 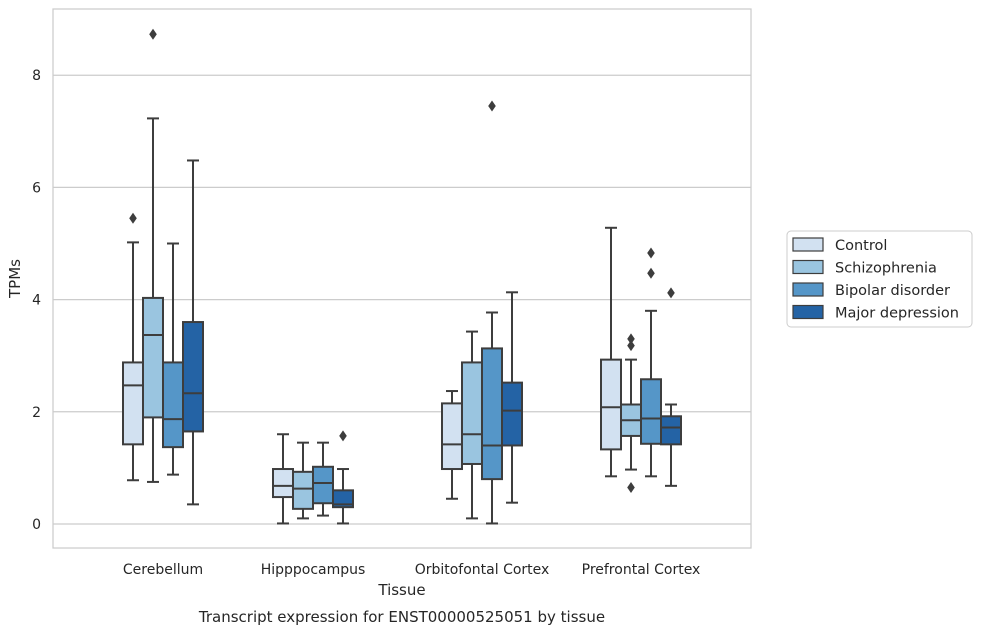 What do you see at coordinates (861, 246) in the screenshot?
I see `legend-label: Control` at bounding box center [861, 246].